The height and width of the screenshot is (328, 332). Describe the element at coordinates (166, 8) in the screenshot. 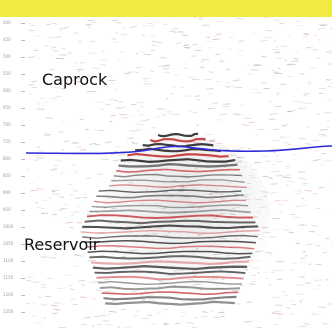

I see `title-banner` at that location.